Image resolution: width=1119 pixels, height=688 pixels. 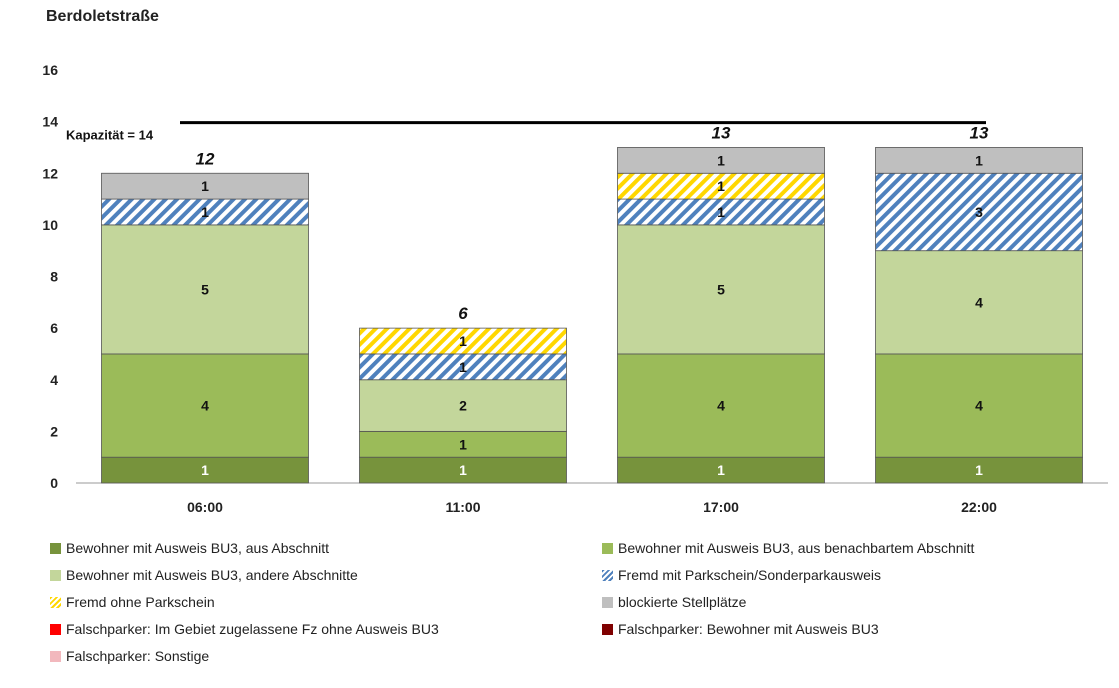 I want to click on legend-item: Fremd mit Parkschein/Sonderparkausweis, so click(x=741, y=575).